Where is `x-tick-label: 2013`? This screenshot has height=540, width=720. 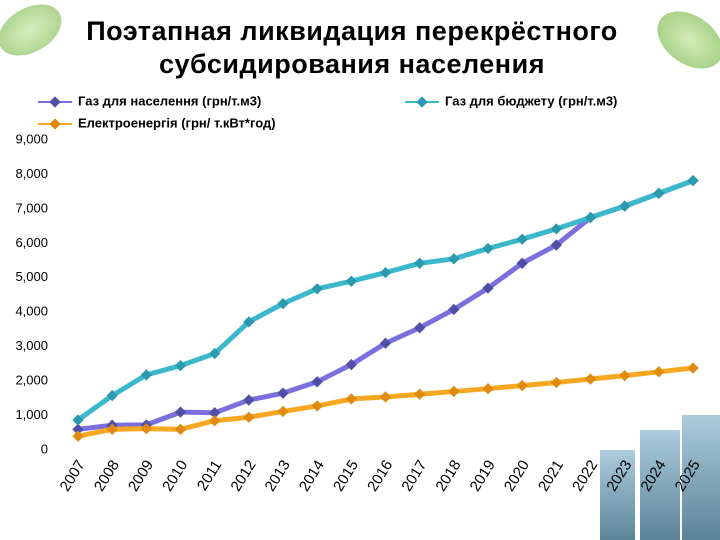 x-tick-label: 2013 is located at coordinates (278, 475).